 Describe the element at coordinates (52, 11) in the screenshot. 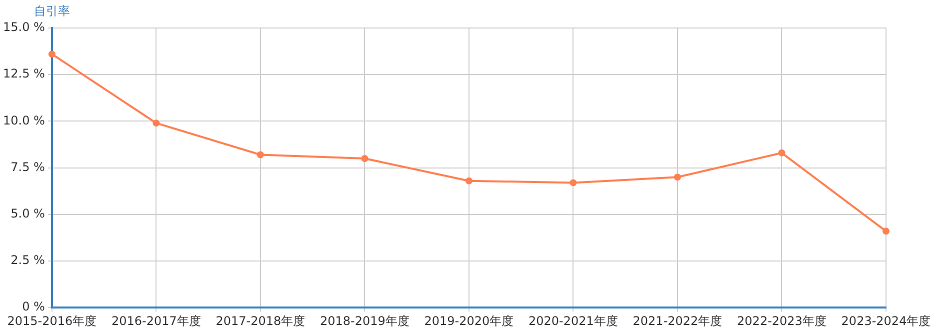

I see `y-axis-title: 自引率` at that location.